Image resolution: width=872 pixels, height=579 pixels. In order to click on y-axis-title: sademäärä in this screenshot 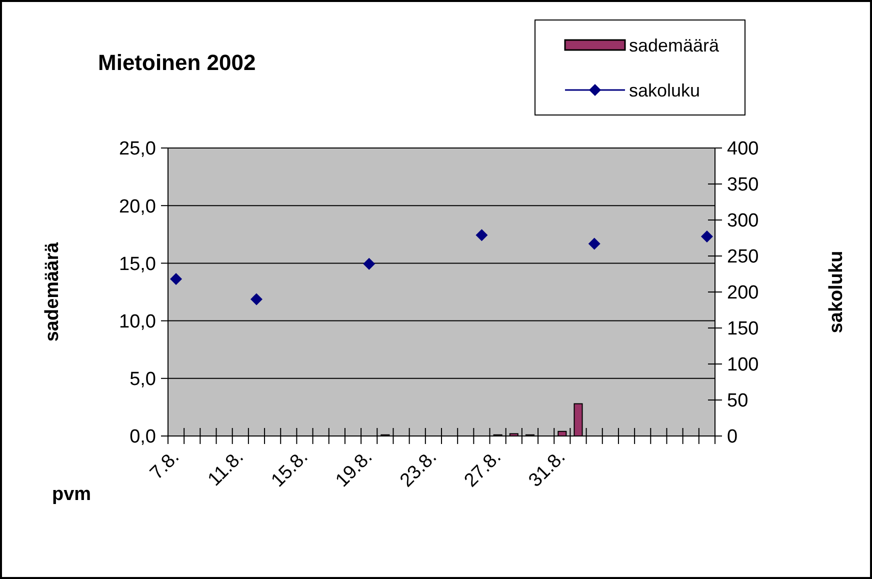, I will do `click(52, 292)`.